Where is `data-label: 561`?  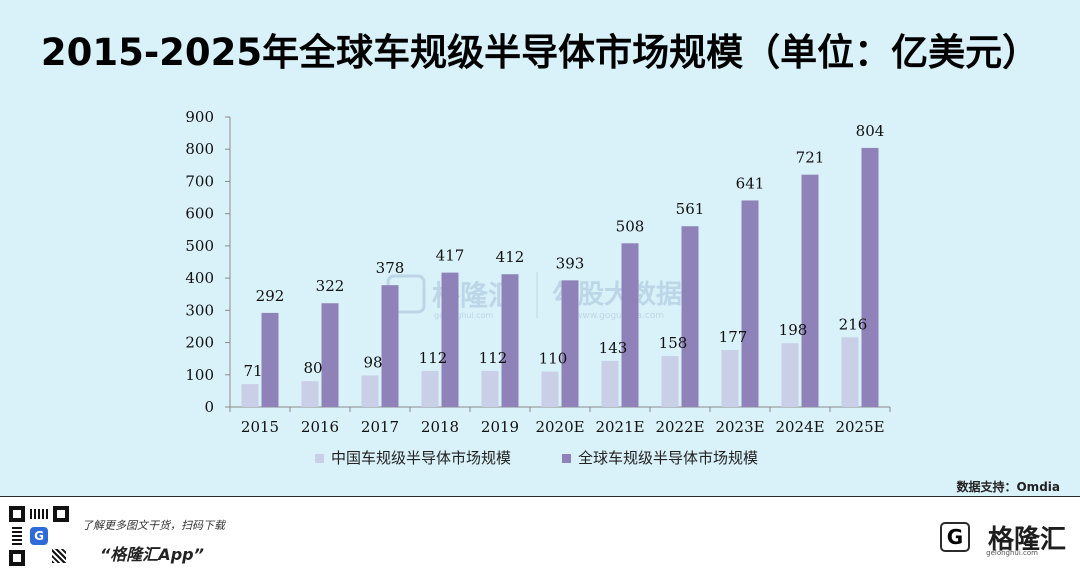 data-label: 561 is located at coordinates (690, 209).